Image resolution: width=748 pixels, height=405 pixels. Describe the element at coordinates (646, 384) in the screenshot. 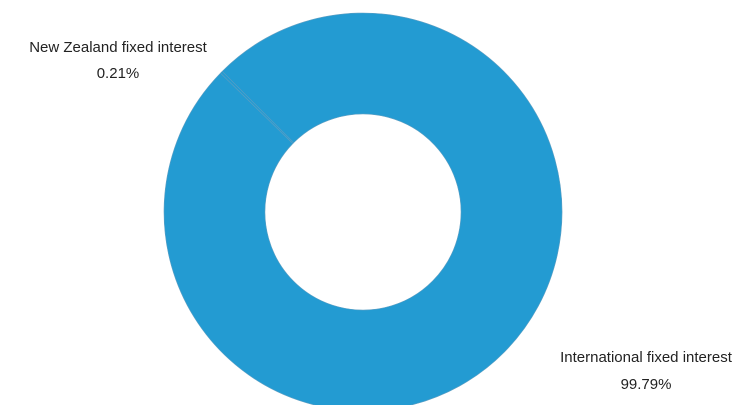

I see `slice-value-international: 99.79%` at that location.